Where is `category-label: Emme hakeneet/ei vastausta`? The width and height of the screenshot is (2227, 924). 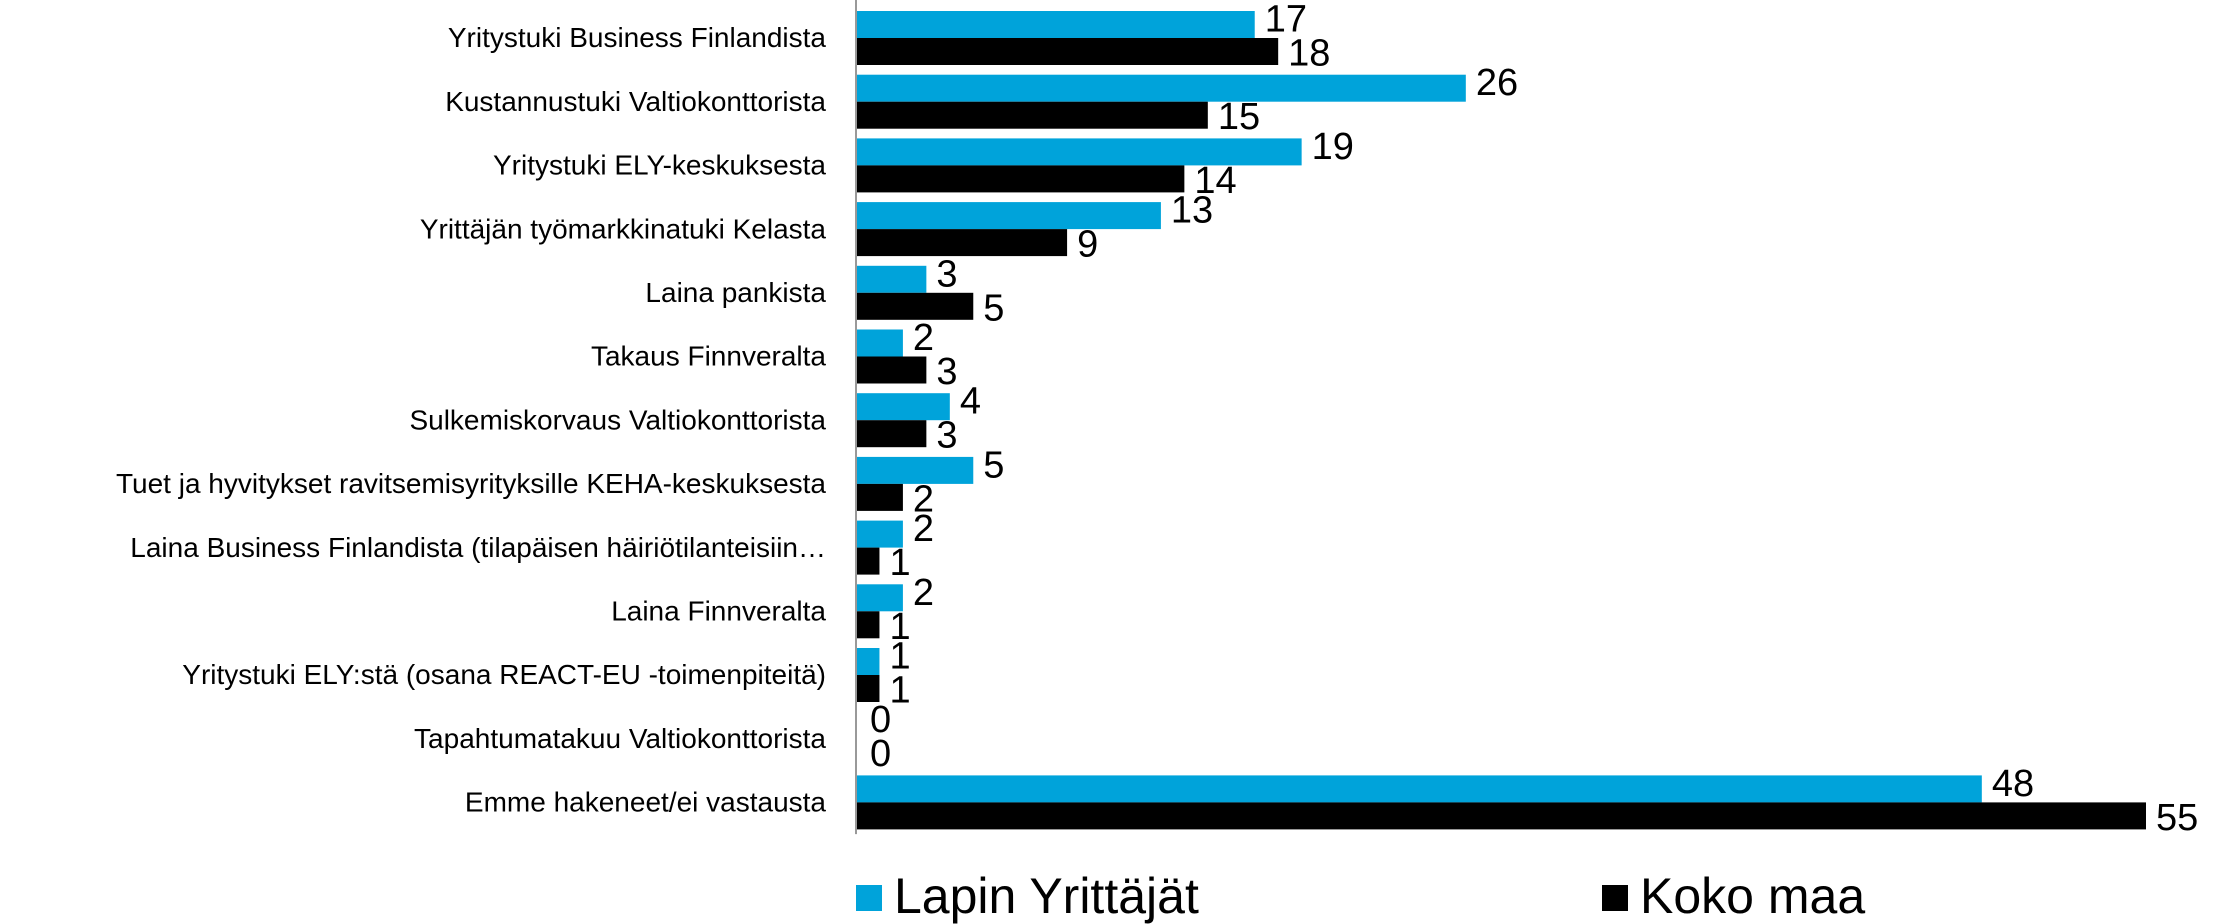
category-label: Emme hakeneet/ei vastausta is located at coordinates (646, 802).